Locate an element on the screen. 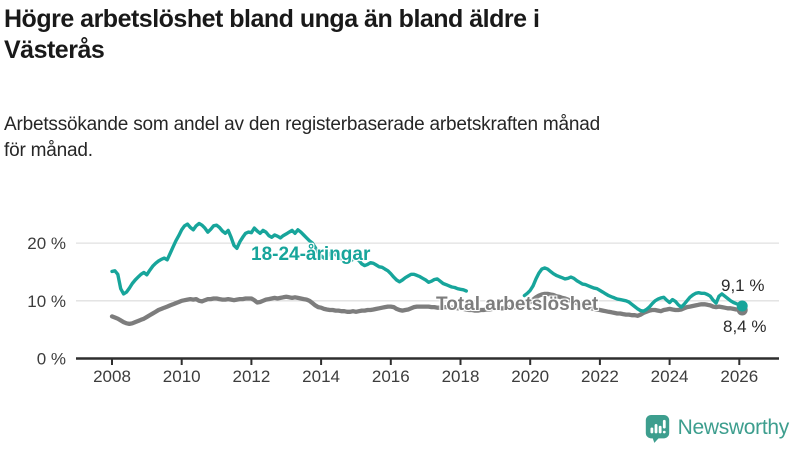  y-tick-label: 10 % is located at coordinates (46, 301).